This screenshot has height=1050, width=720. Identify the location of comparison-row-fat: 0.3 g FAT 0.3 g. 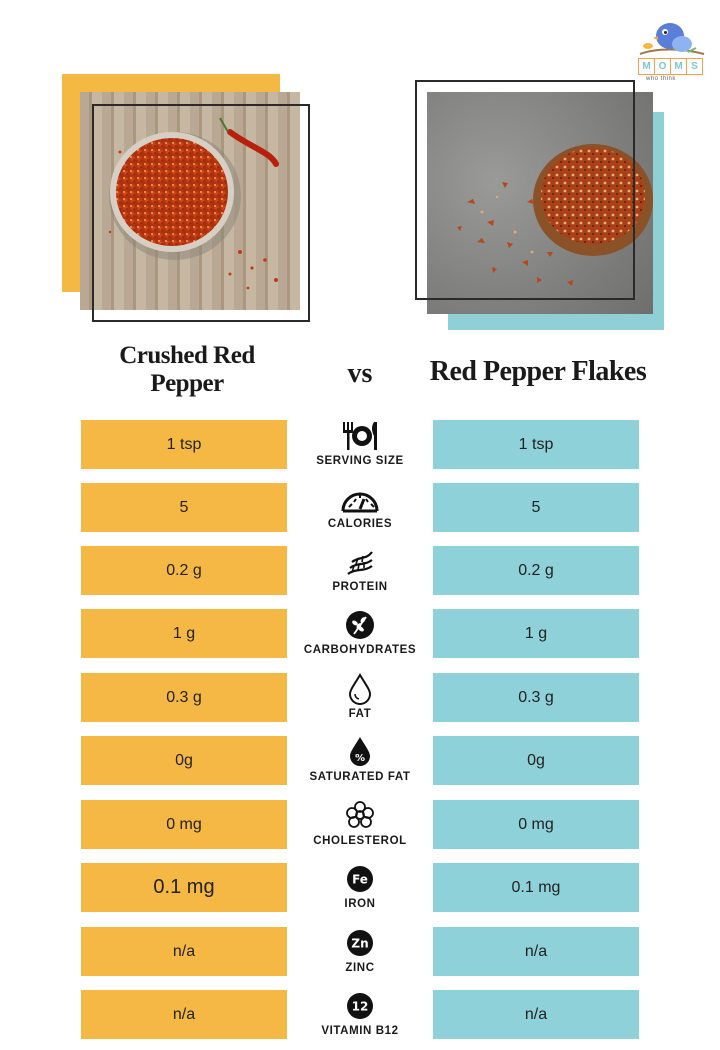
(360, 698).